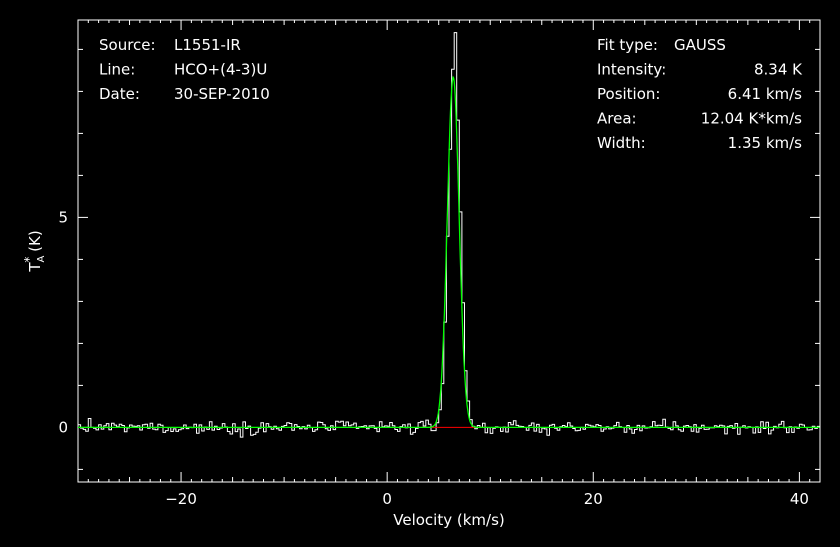 This screenshot has width=840, height=547. What do you see at coordinates (621, 143) in the screenshot?
I see `fit-key: Width:` at bounding box center [621, 143].